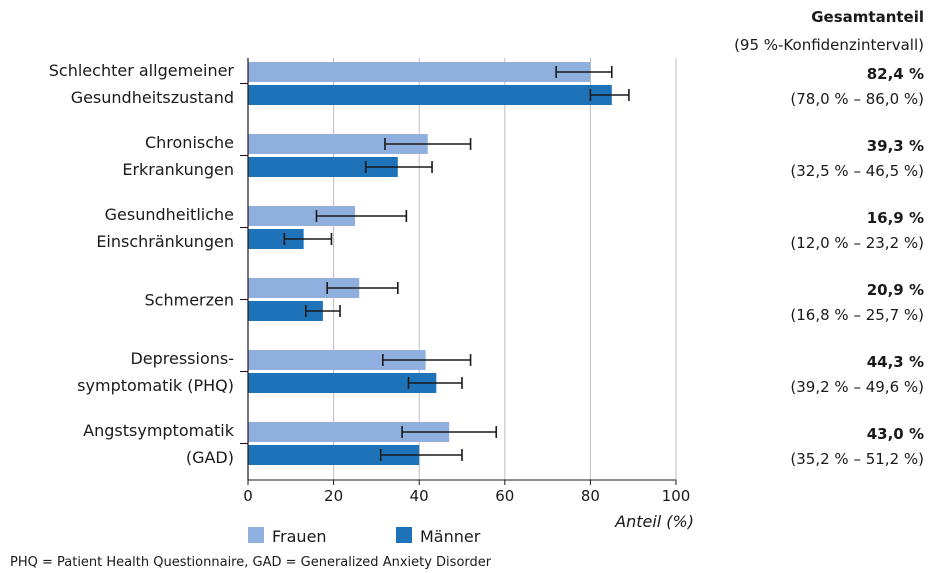 The image size is (934, 573). Describe the element at coordinates (248, 496) in the screenshot. I see `x-tick-label: 0` at that location.